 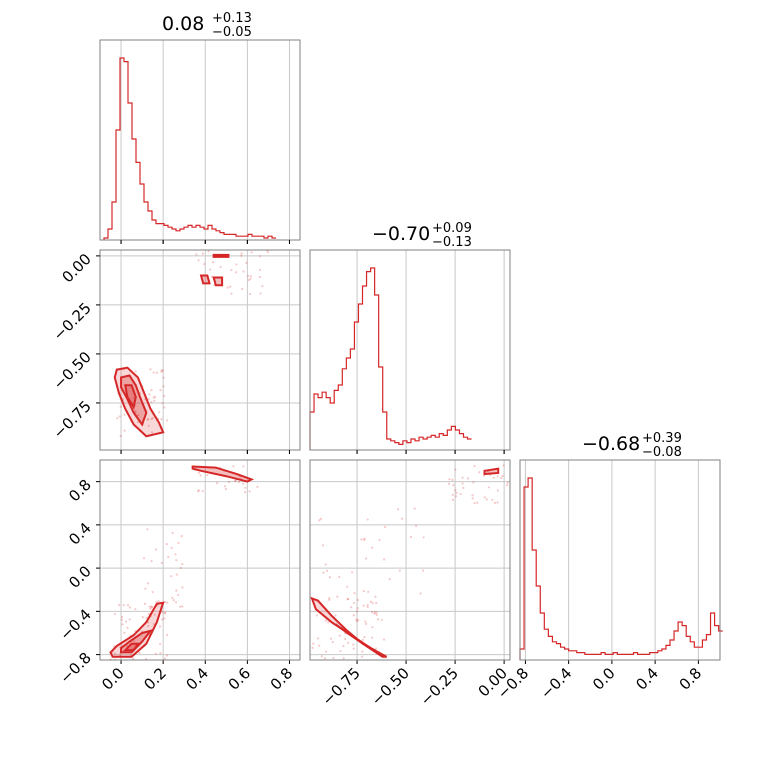 I want to click on y-tick-label: 0.0, so click(x=80, y=577).